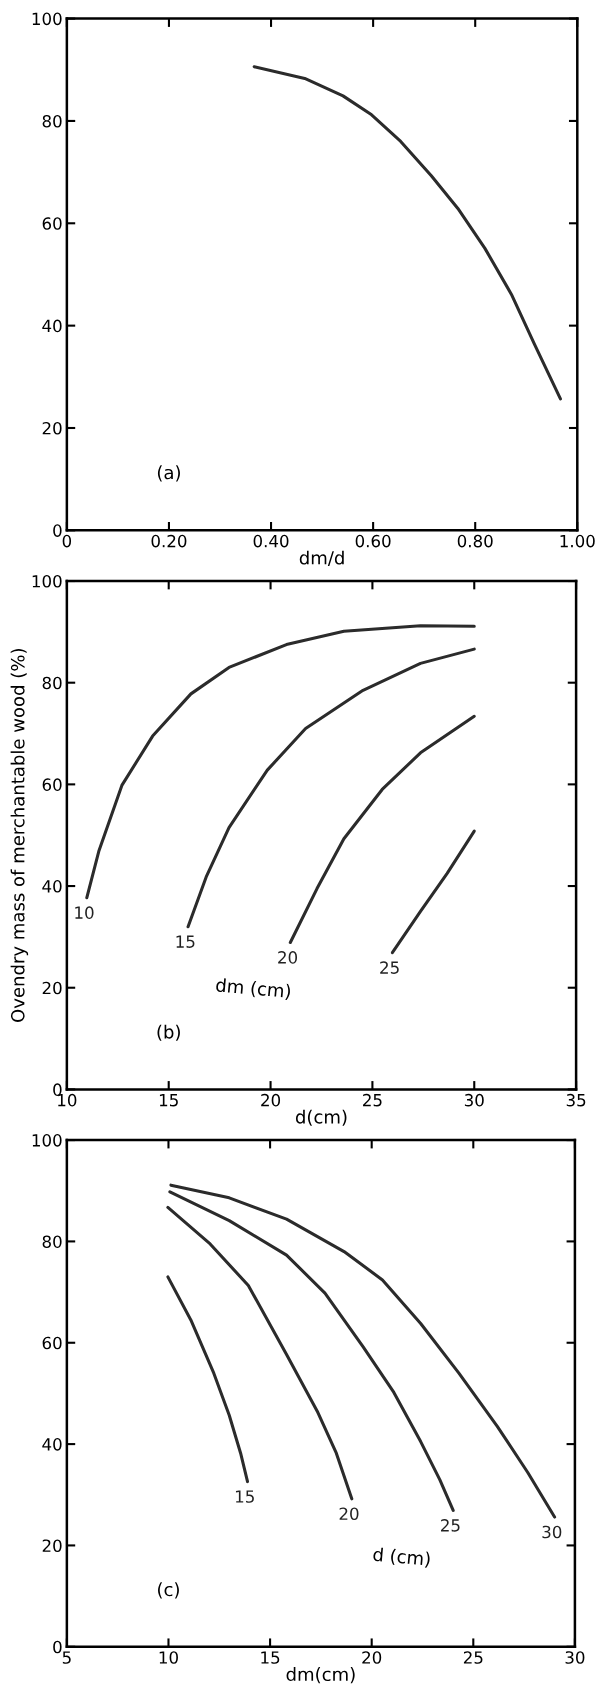  Describe the element at coordinates (577, 541) in the screenshot. I see `x-tick-label: 1.00` at that location.